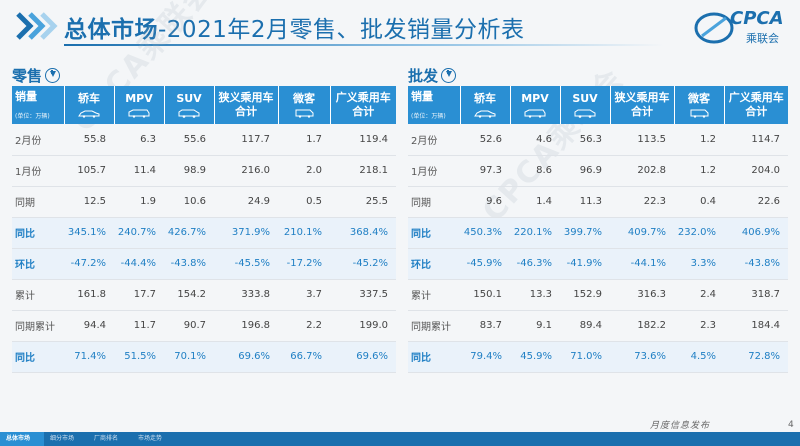 The height and width of the screenshot is (446, 800). Describe the element at coordinates (304, 357) in the screenshot. I see `cell: 66.7%` at that location.